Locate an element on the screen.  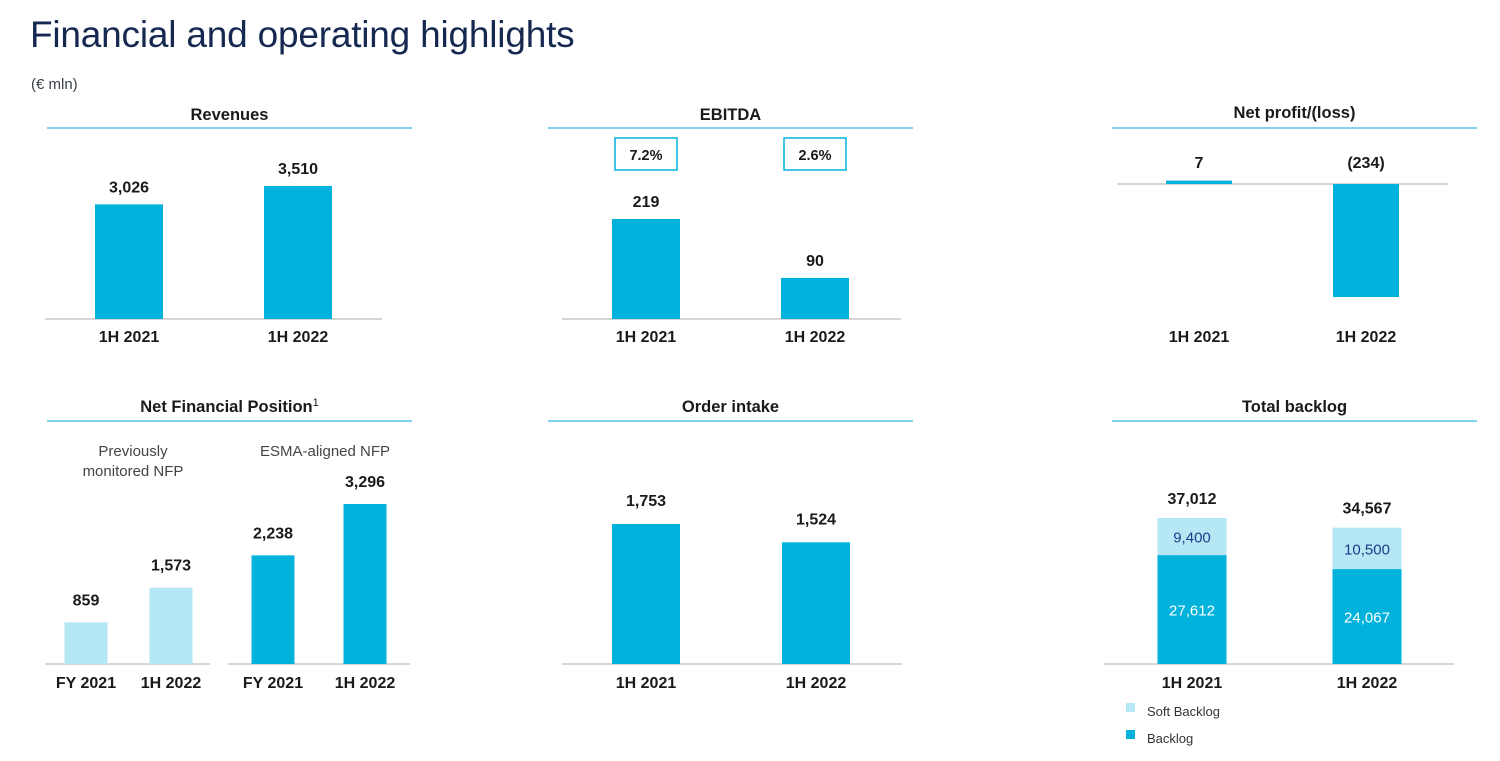
nfp-title: Net Financial Position1 is located at coordinates (229, 406).